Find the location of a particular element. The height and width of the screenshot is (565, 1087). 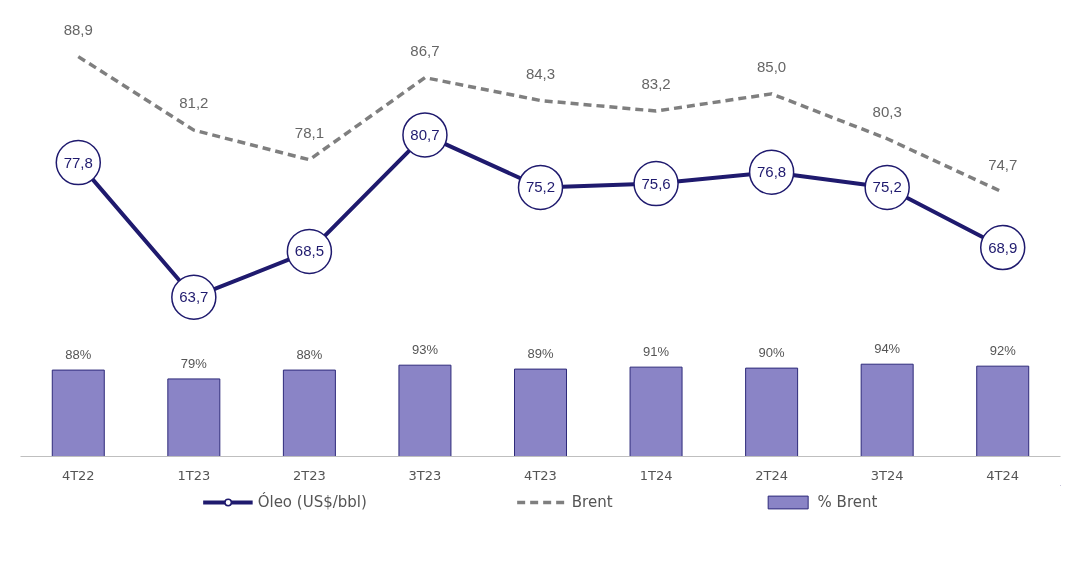

data-label: 83,2 is located at coordinates (656, 84).